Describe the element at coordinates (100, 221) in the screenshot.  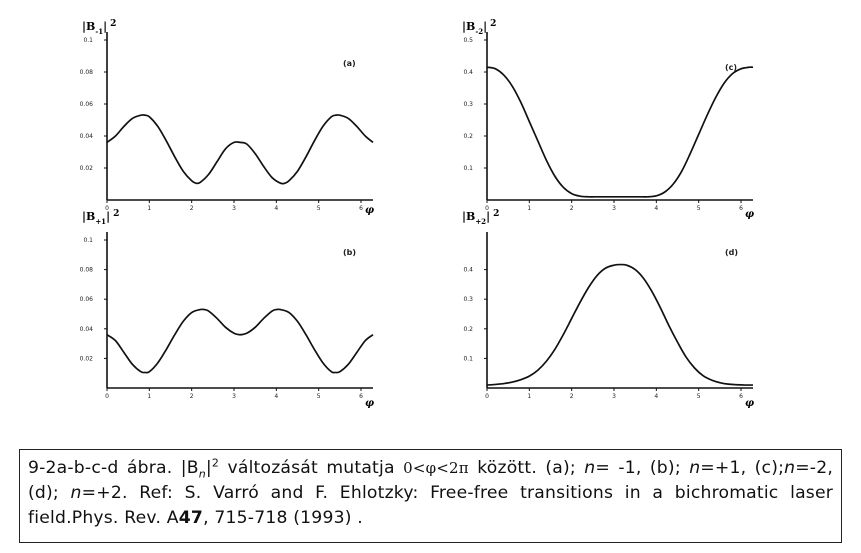
I see `y-axis-title-sub: +1` at that location.